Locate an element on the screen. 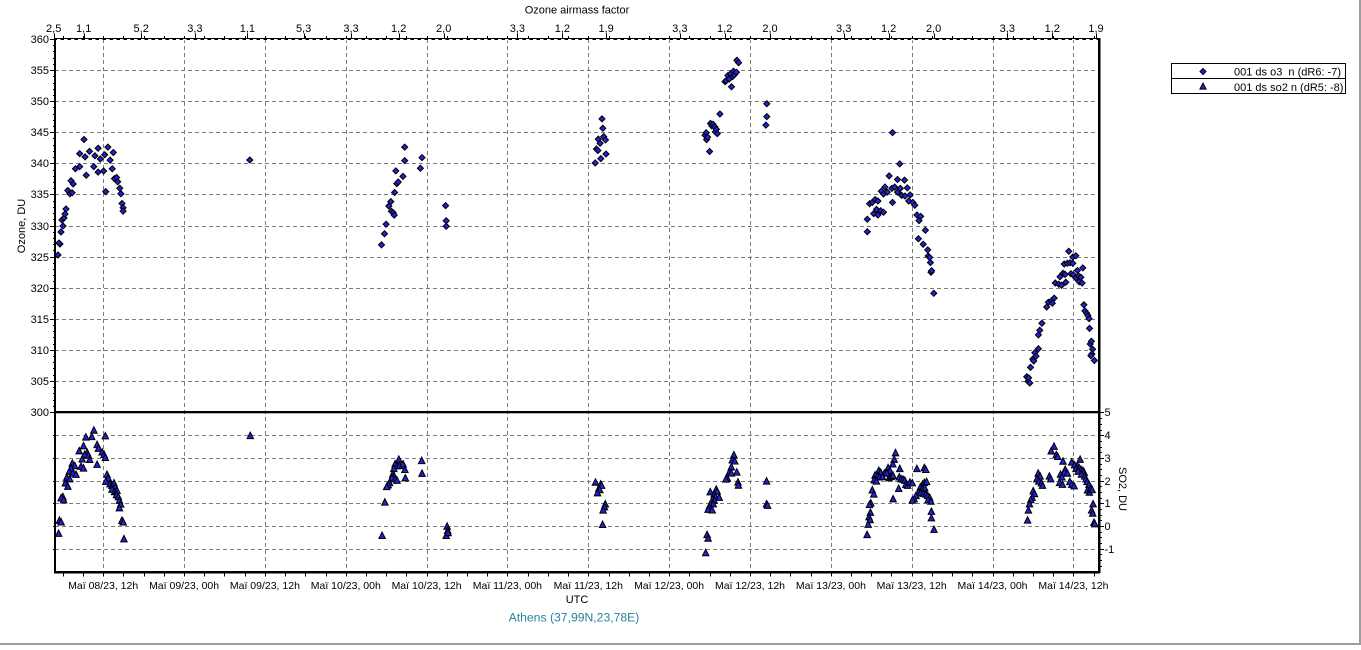 The width and height of the screenshot is (1361, 650). svg-text: Maï 14/23, 00h is located at coordinates (992, 586).